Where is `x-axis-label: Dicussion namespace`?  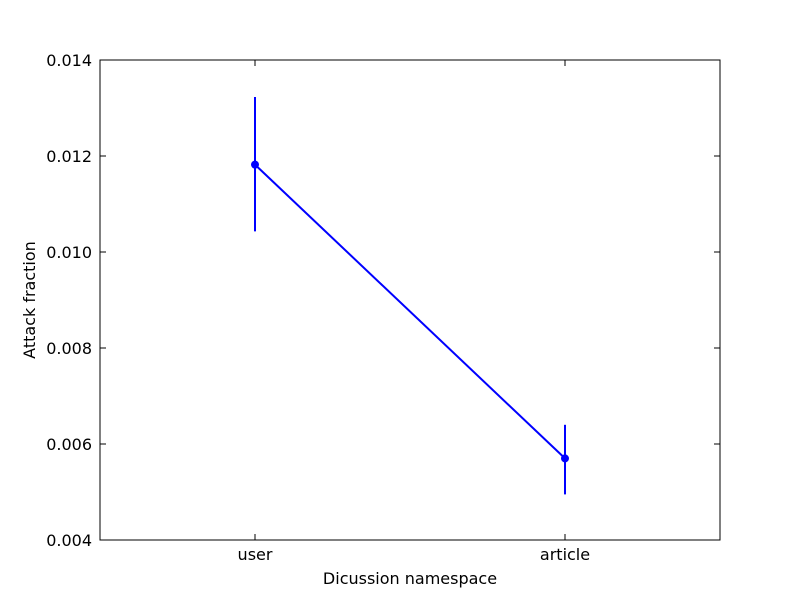 x-axis-label: Dicussion namespace is located at coordinates (410, 578).